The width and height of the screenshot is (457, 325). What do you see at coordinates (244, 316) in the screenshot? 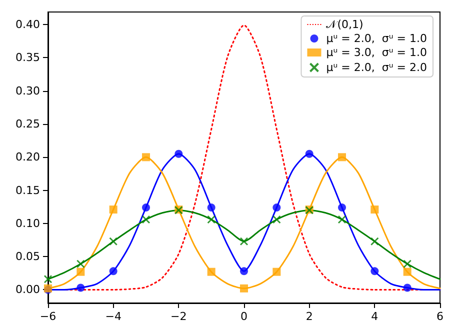
I see `x-tick-label: 0` at bounding box center [244, 316].